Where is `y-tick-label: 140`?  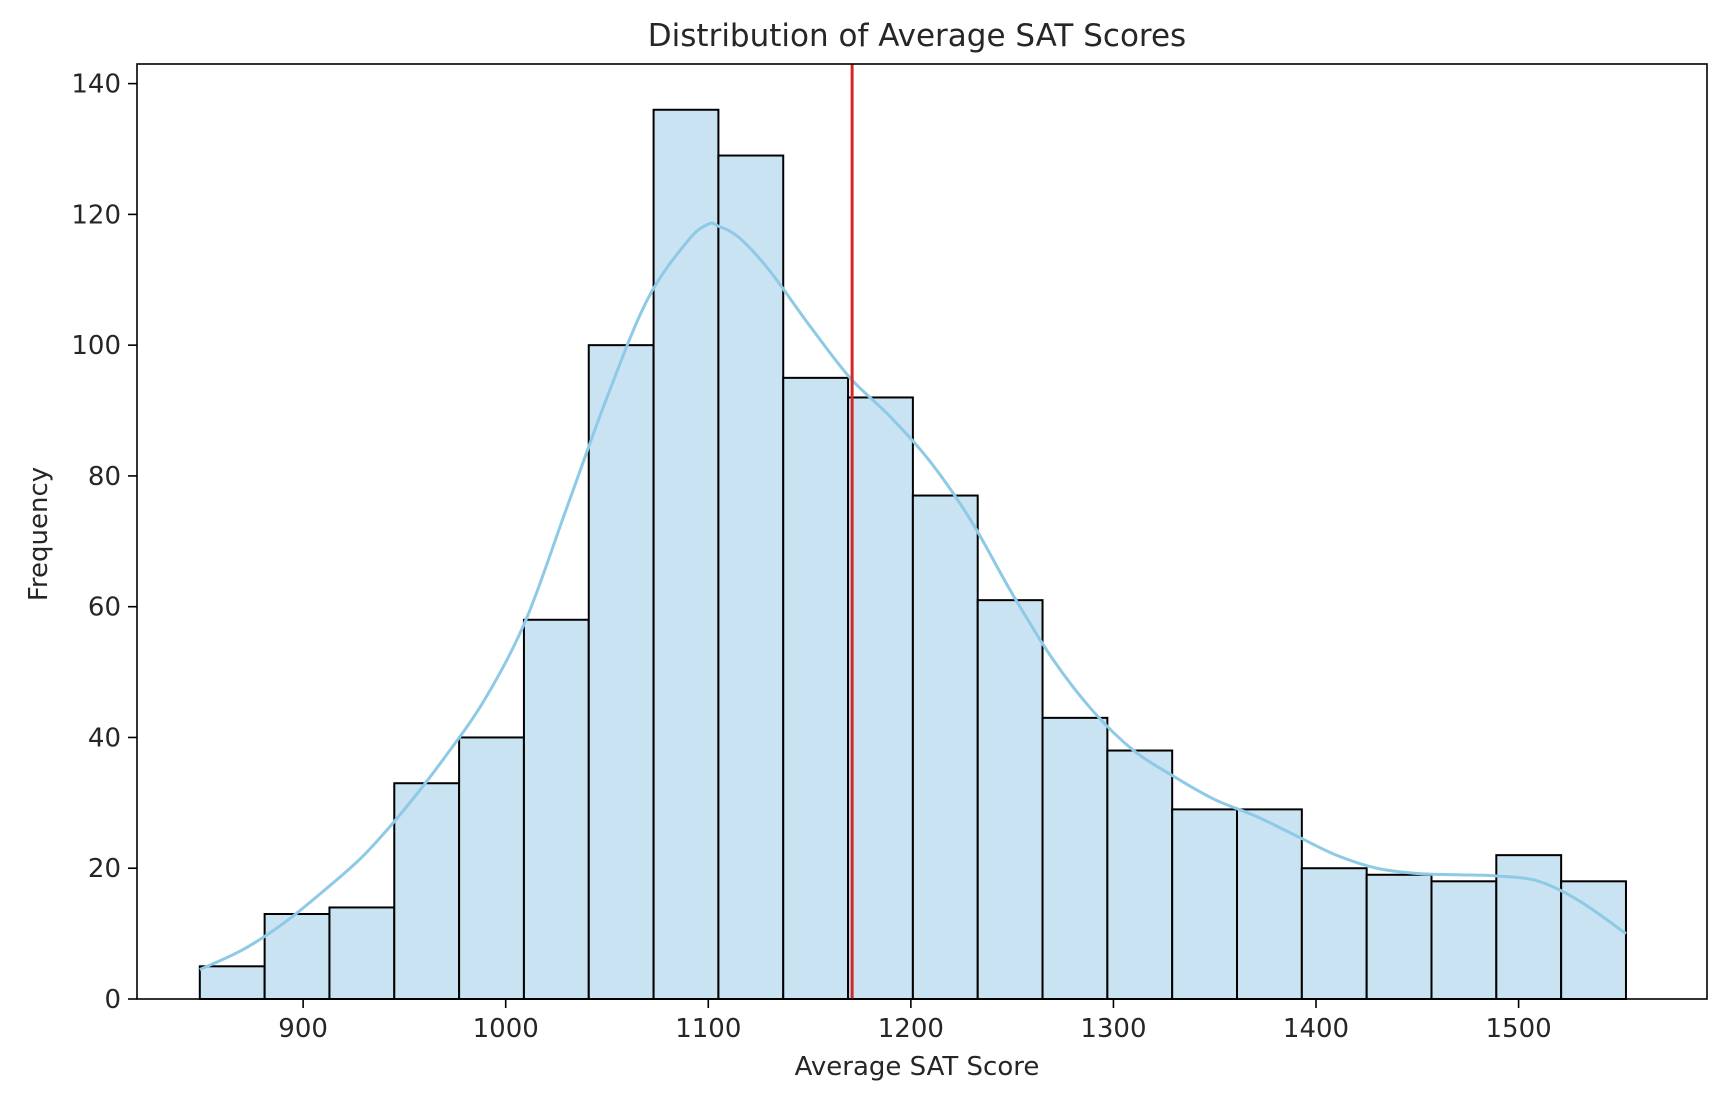
y-tick-label: 140 is located at coordinates (96, 85).